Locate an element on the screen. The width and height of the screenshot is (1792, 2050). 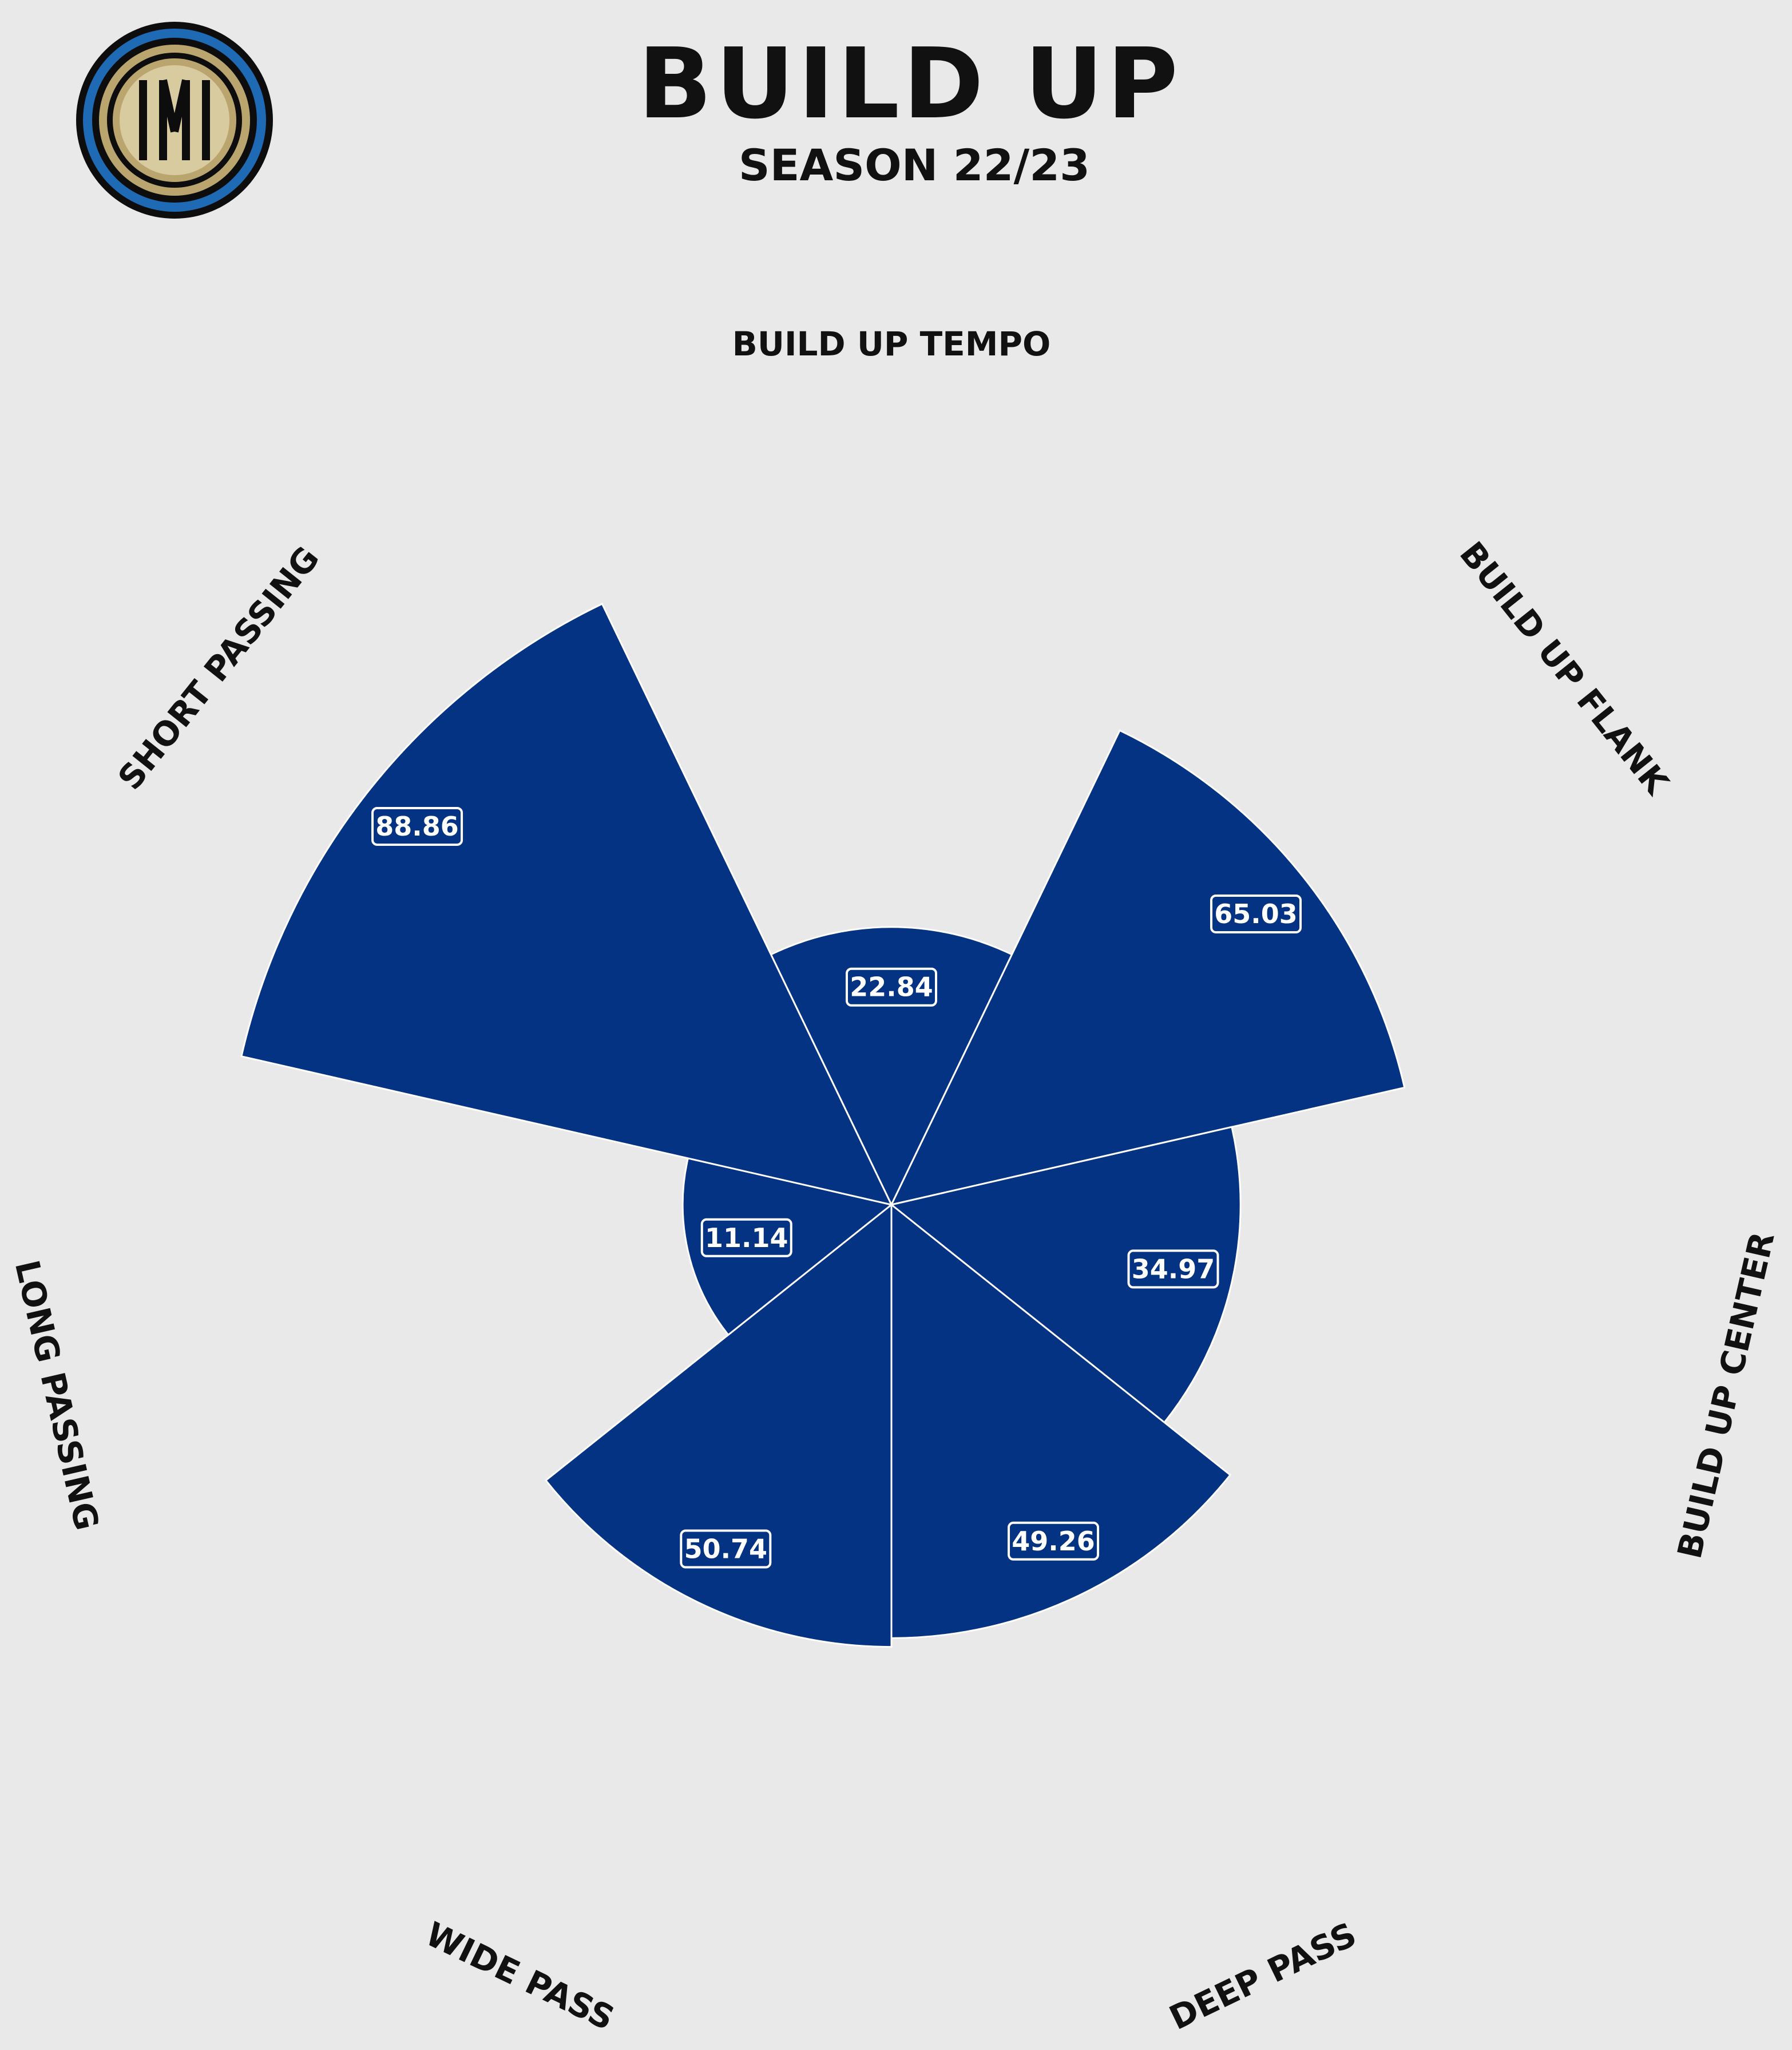
category-label-build-up-tempo: BUILD UP TEMPO is located at coordinates (891, 344).